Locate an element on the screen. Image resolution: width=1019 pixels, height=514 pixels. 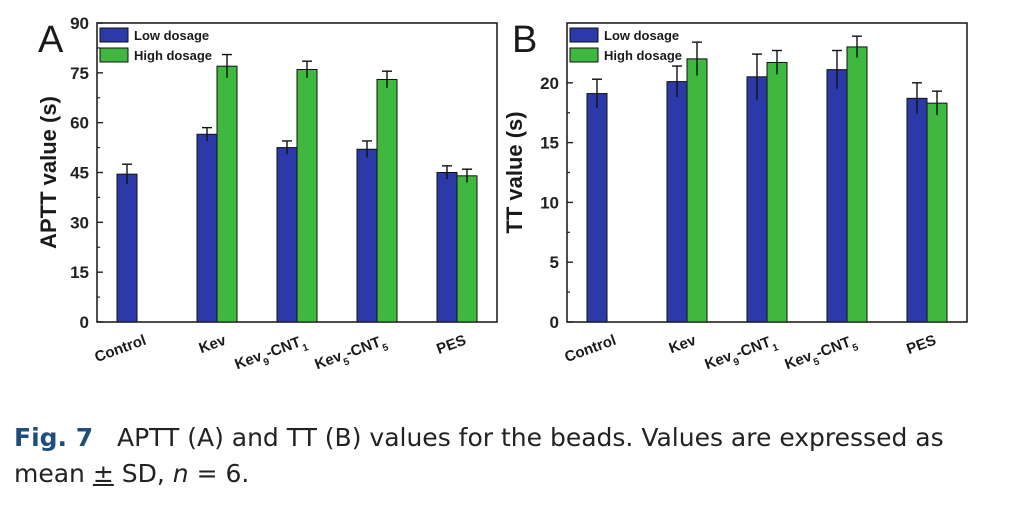
caption-text-2b: SD, is located at coordinates (143, 473).